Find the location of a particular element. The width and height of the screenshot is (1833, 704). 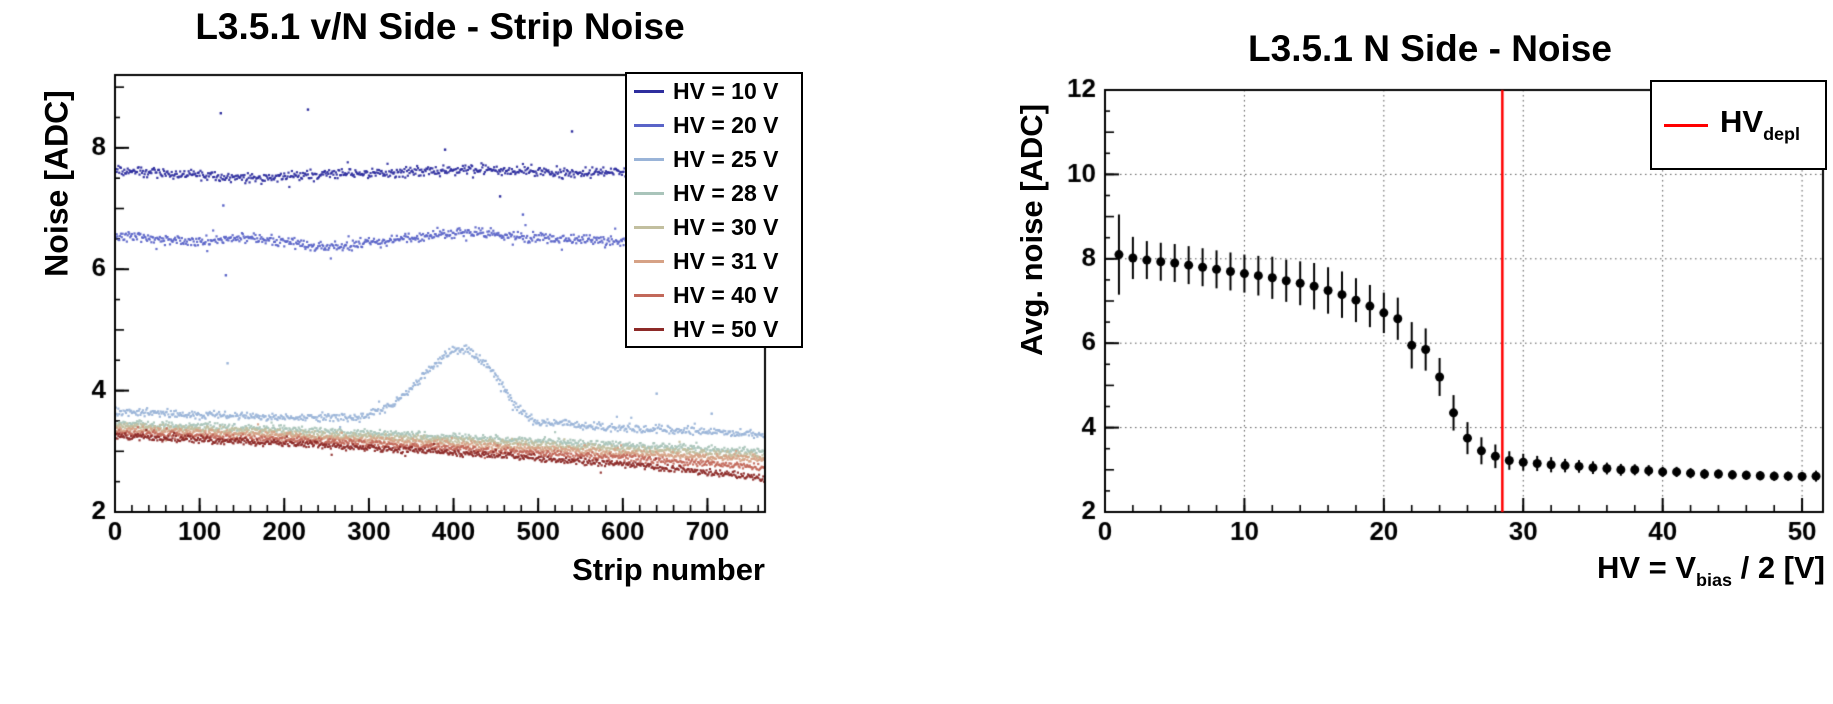

hv-depl-label: HVdepl is located at coordinates (1760, 124).